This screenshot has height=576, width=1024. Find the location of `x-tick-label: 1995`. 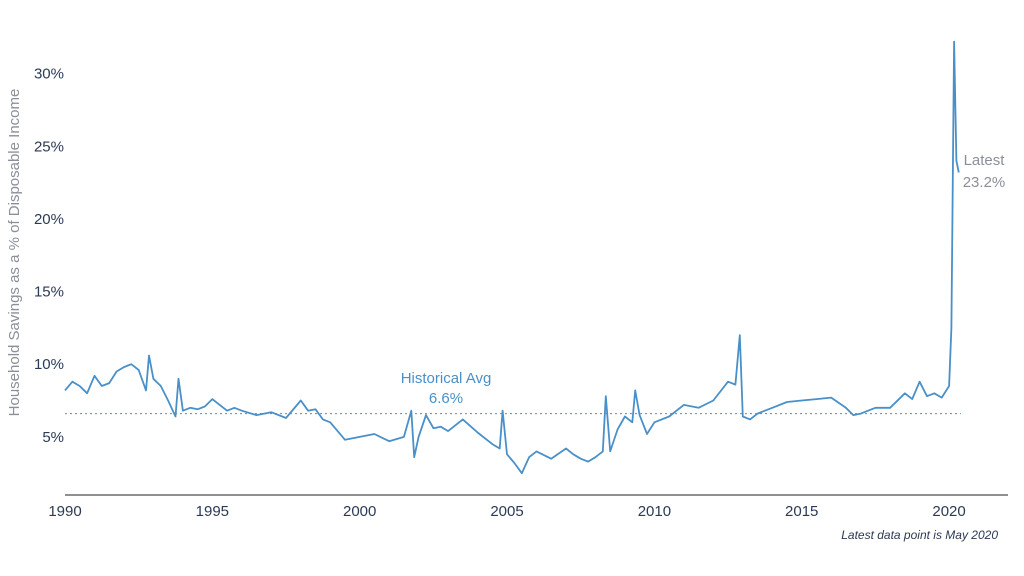

x-tick-label: 1995 is located at coordinates (212, 511).